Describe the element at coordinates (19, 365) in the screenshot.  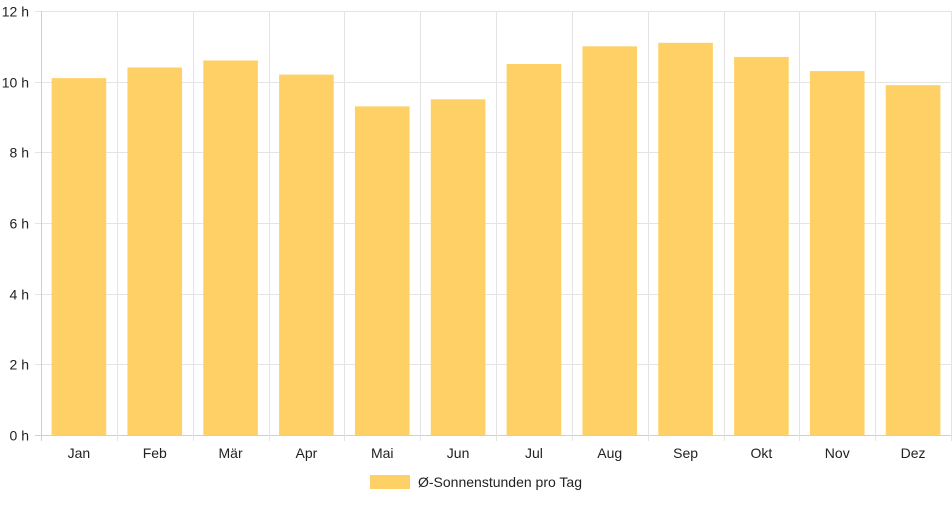
I see `y-tick-label: 2 h` at that location.